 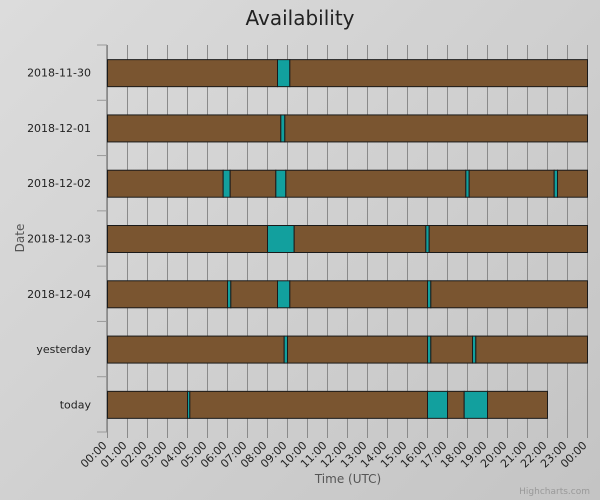 What do you see at coordinates (59, 73) in the screenshot?
I see `y-tick-label: 2018-11-30` at bounding box center [59, 73].